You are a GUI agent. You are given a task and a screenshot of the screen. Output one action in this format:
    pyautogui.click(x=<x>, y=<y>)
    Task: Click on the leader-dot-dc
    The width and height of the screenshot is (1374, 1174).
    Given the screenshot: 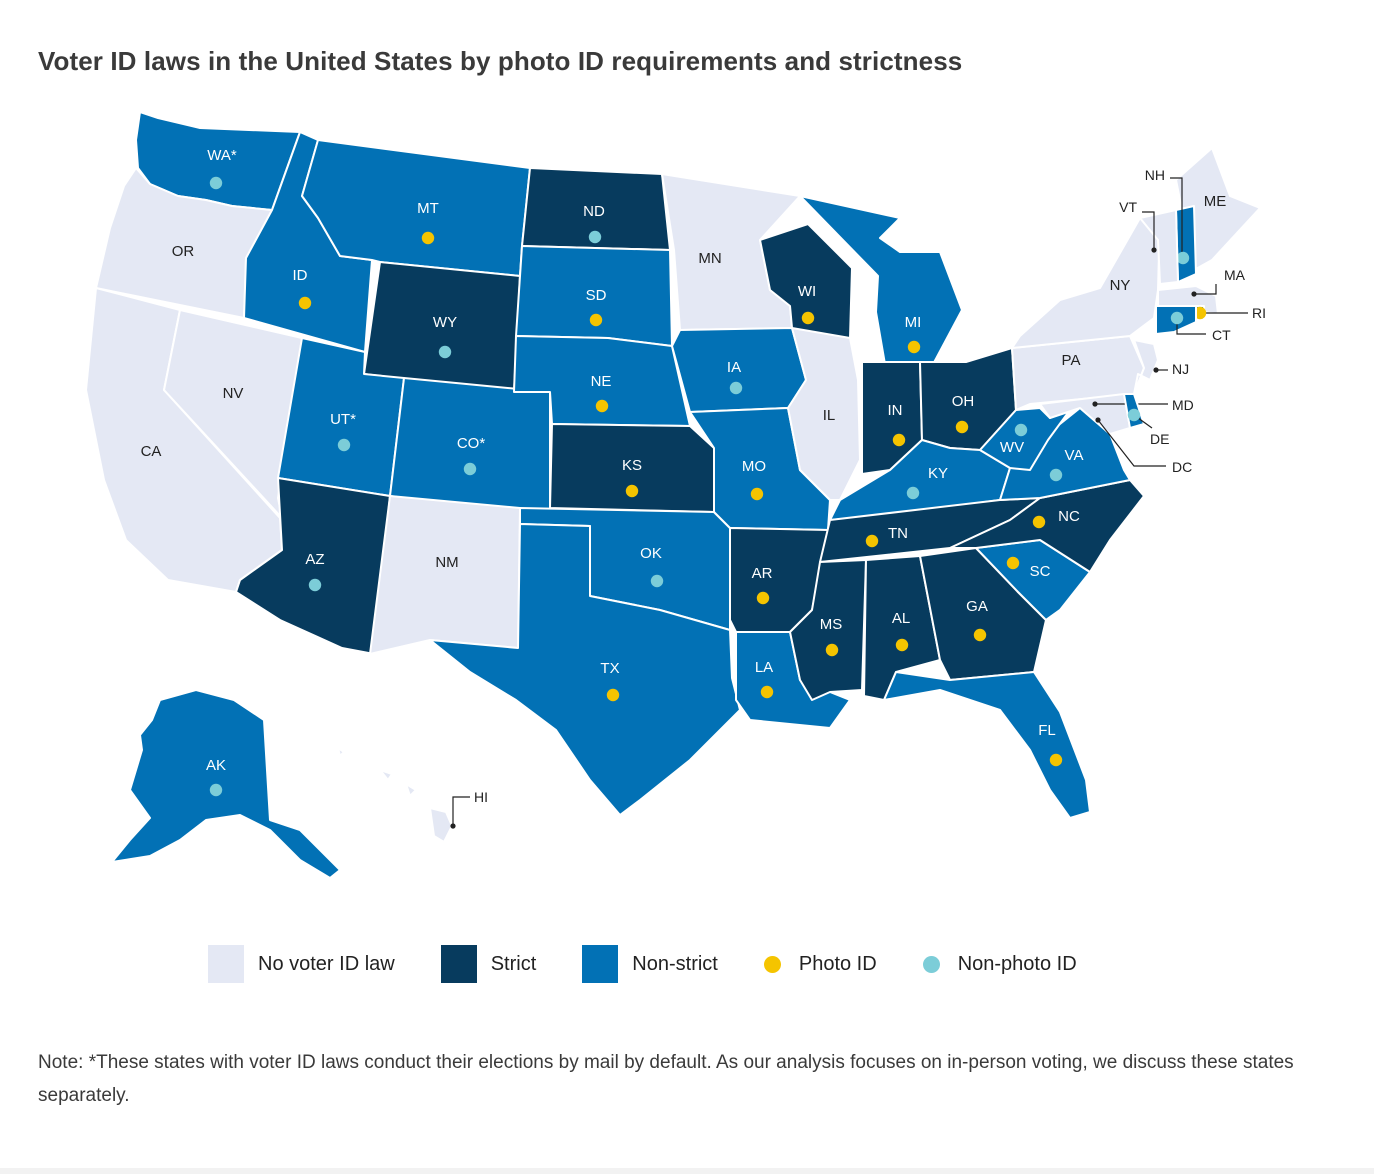 What is the action you would take?
    pyautogui.click(x=1098, y=420)
    